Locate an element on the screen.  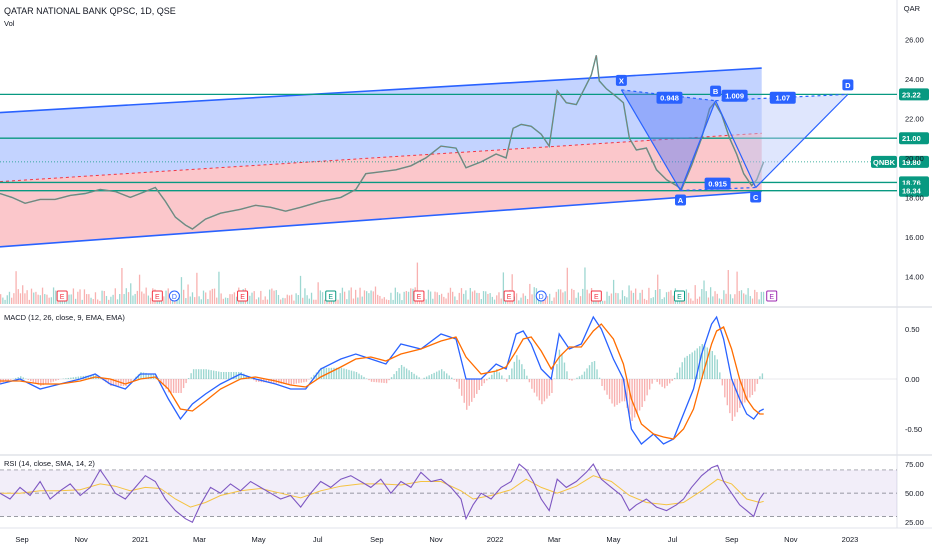
harmonic-pattern: X A B C D 0.948 1.009 0.915 1.07 is located at coordinates (734, 140).